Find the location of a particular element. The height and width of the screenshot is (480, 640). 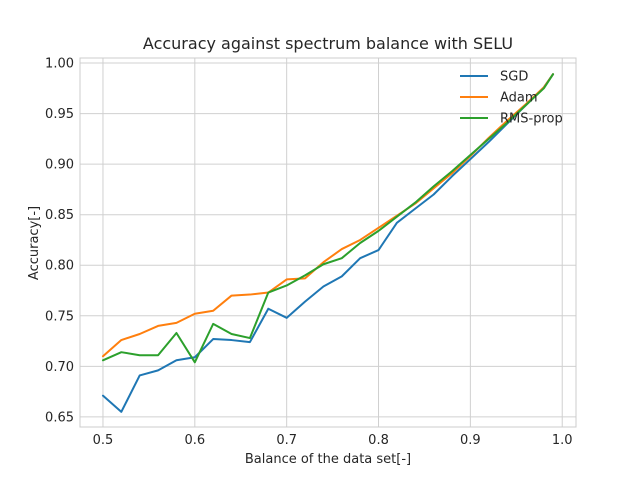

x-tick-label: 1.0 is located at coordinates (562, 440).